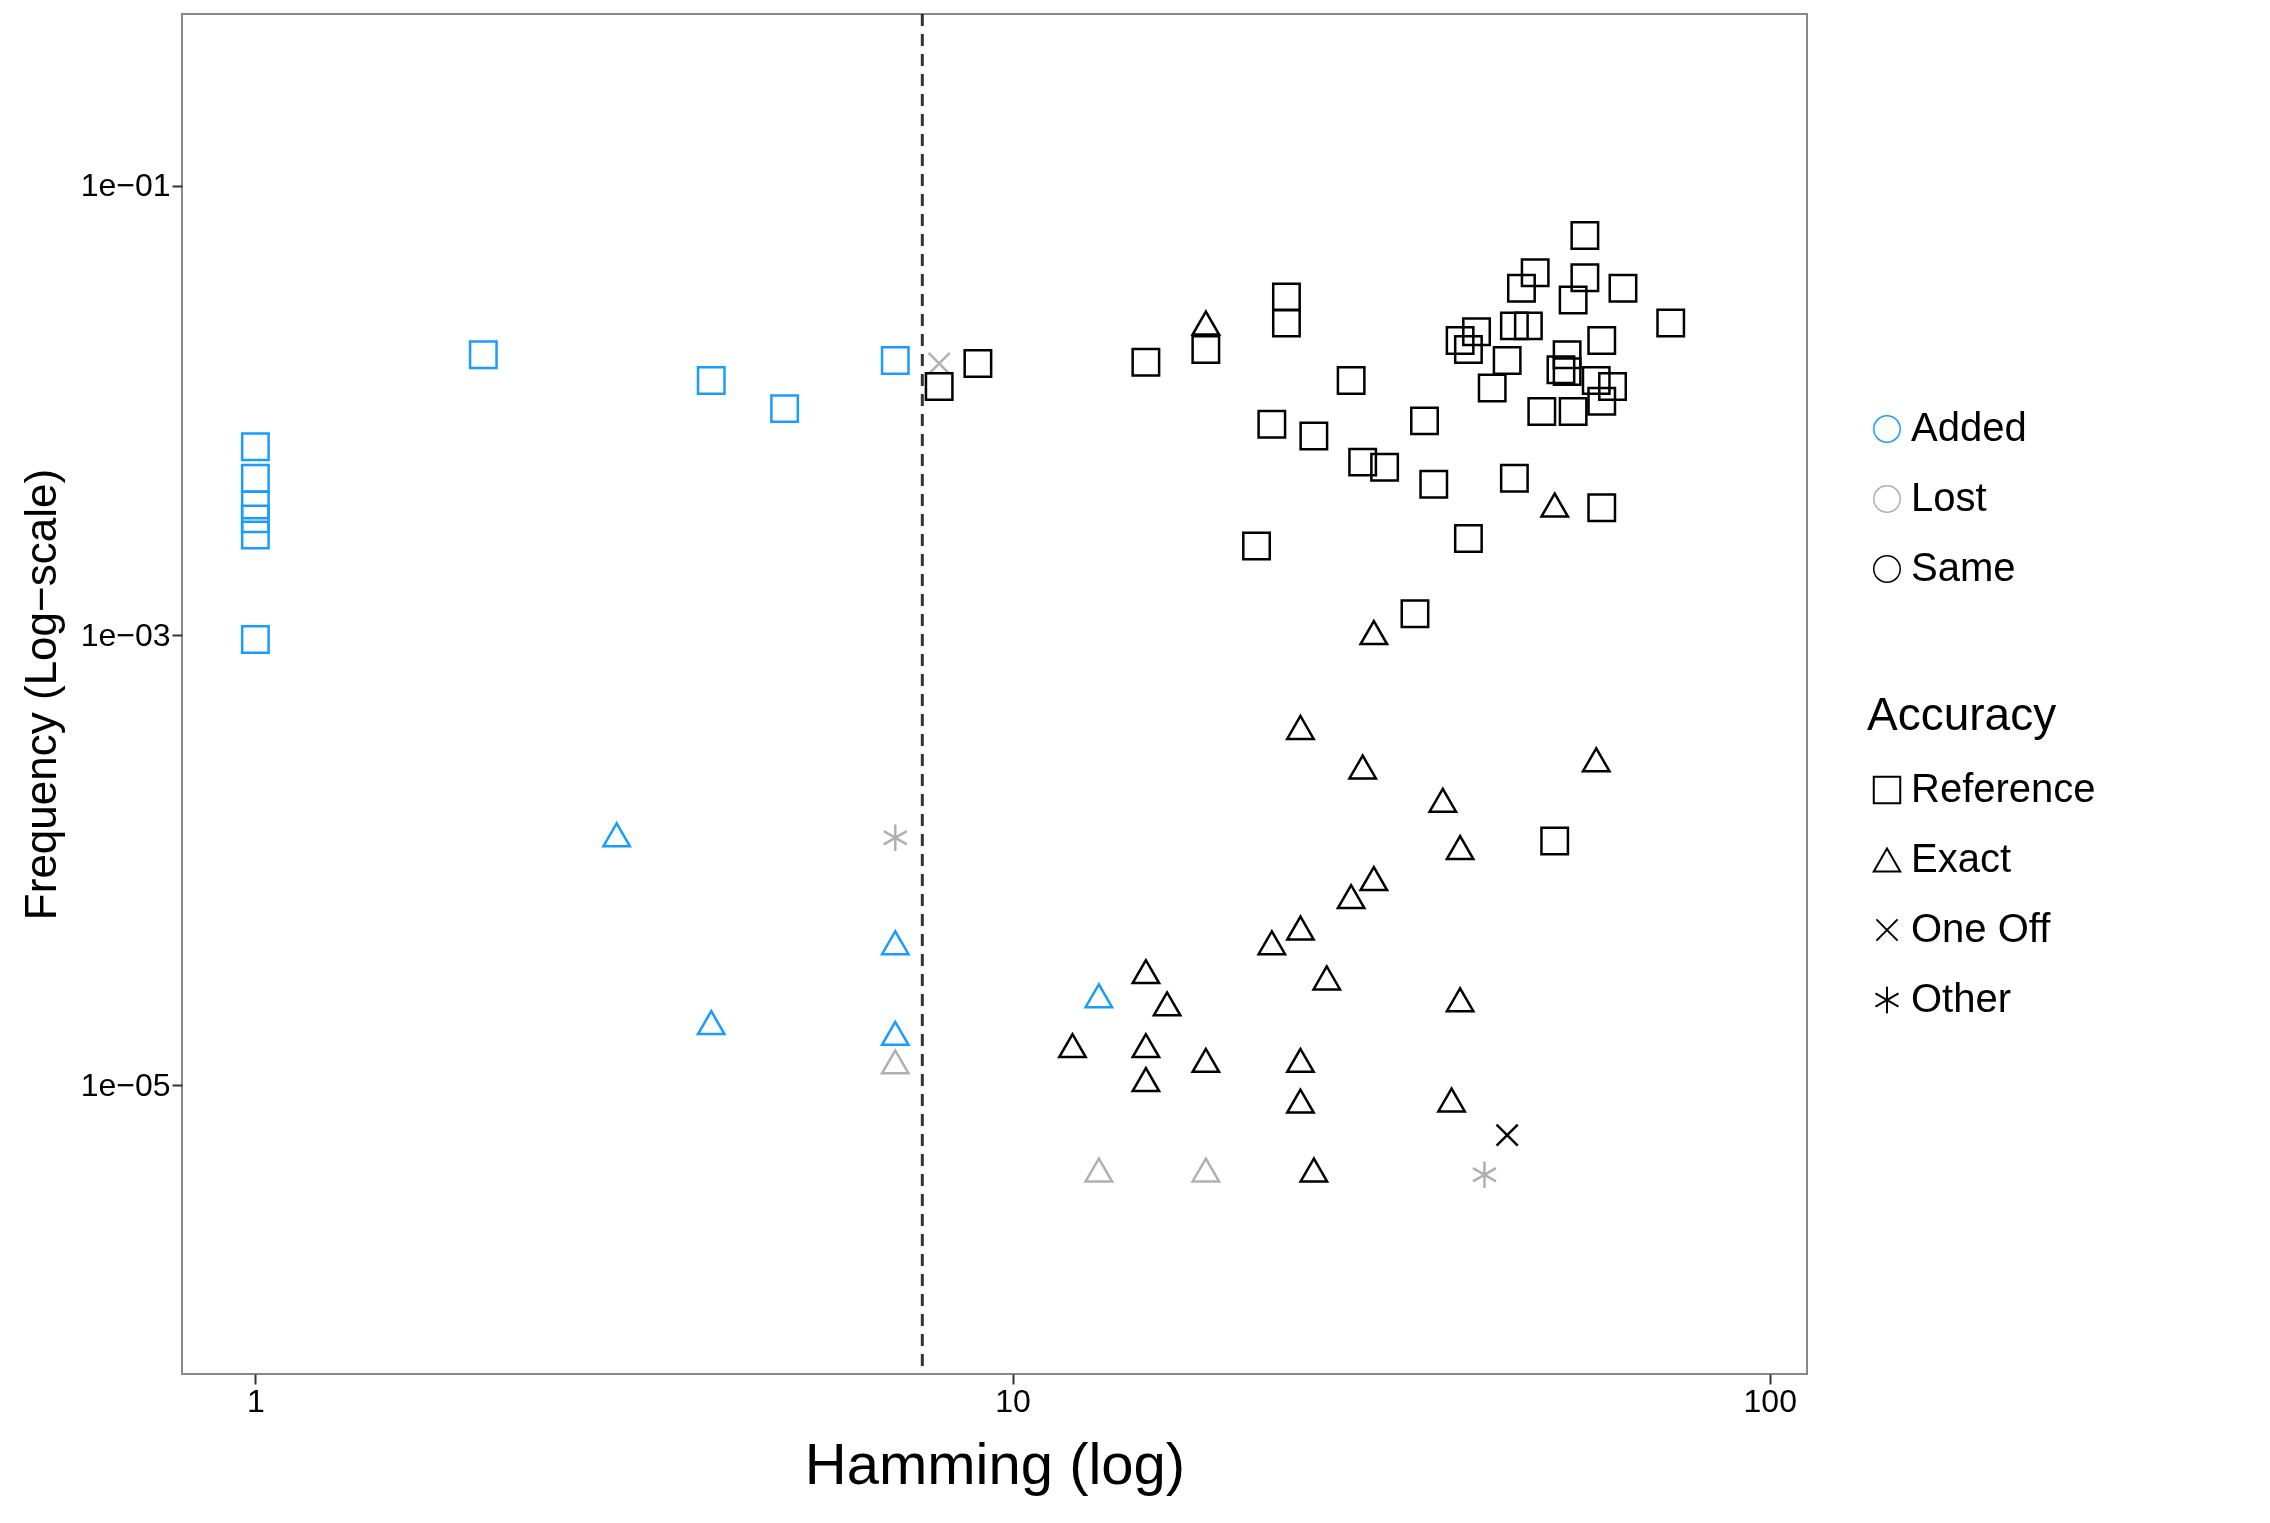  Describe the element at coordinates (1949, 497) in the screenshot. I see `legend-label: Lost` at that location.